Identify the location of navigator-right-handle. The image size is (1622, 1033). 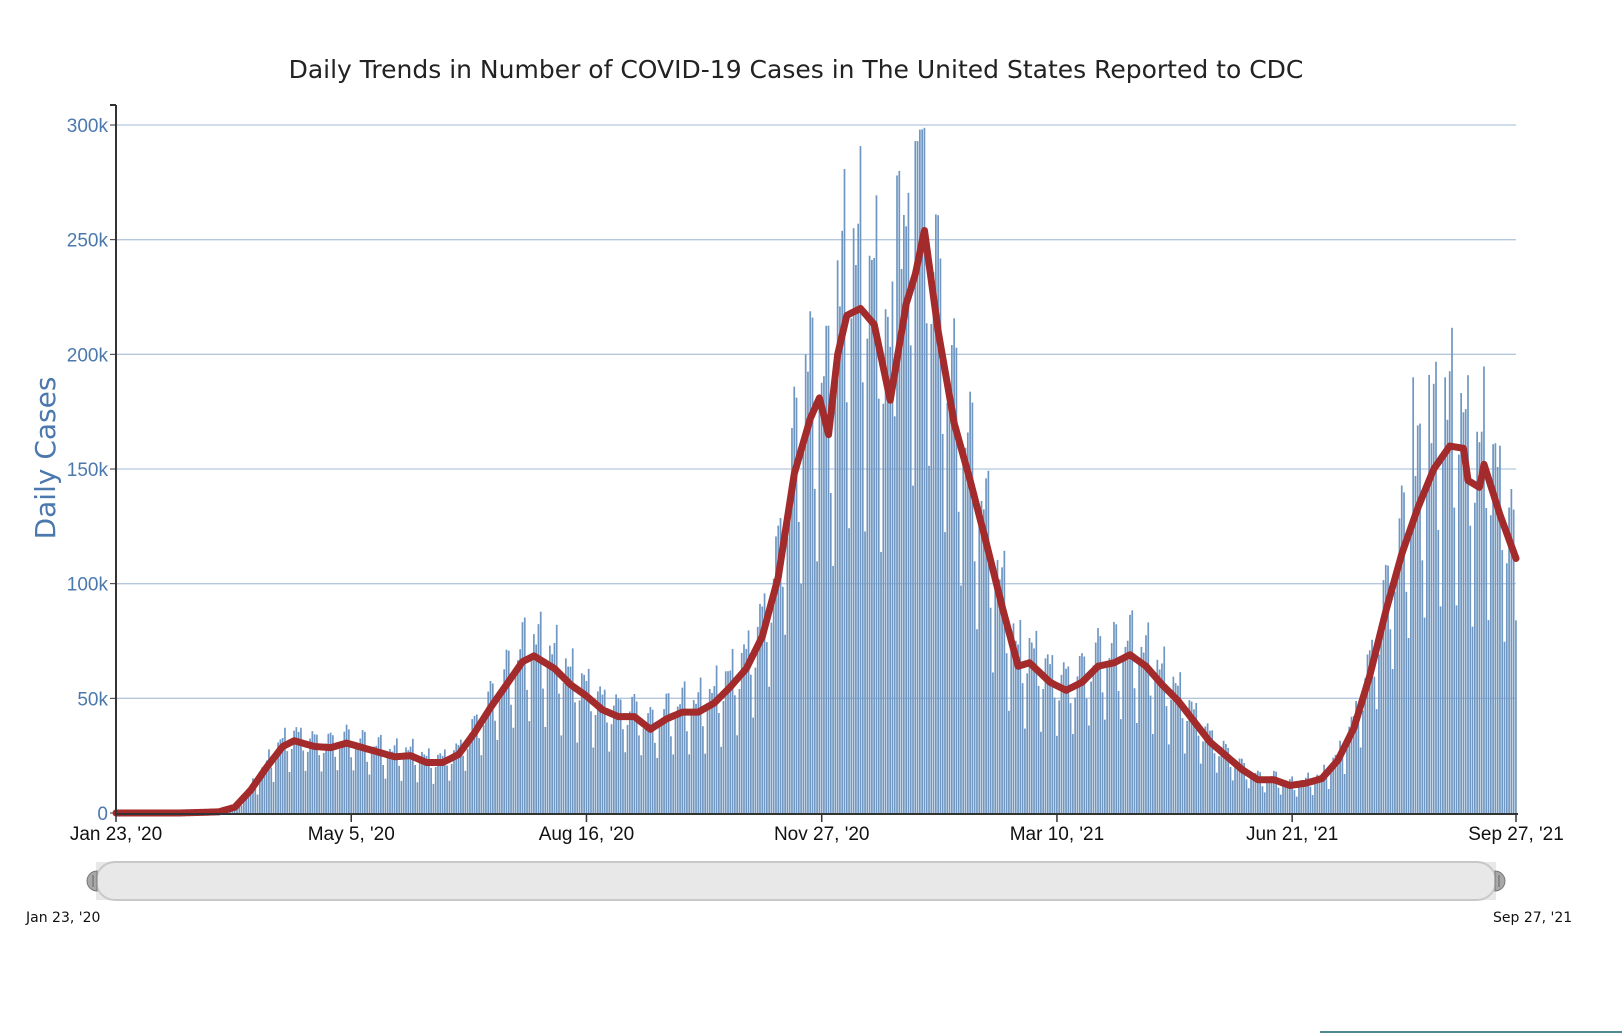
(1500, 881).